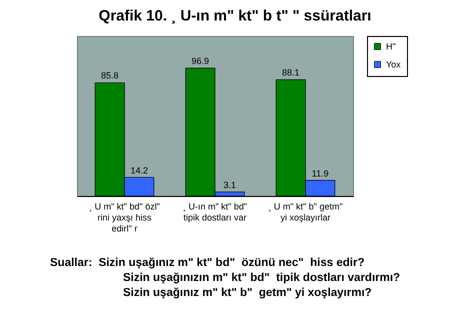  What do you see at coordinates (391, 47) in the screenshot?
I see `legend-label: H"` at bounding box center [391, 47].